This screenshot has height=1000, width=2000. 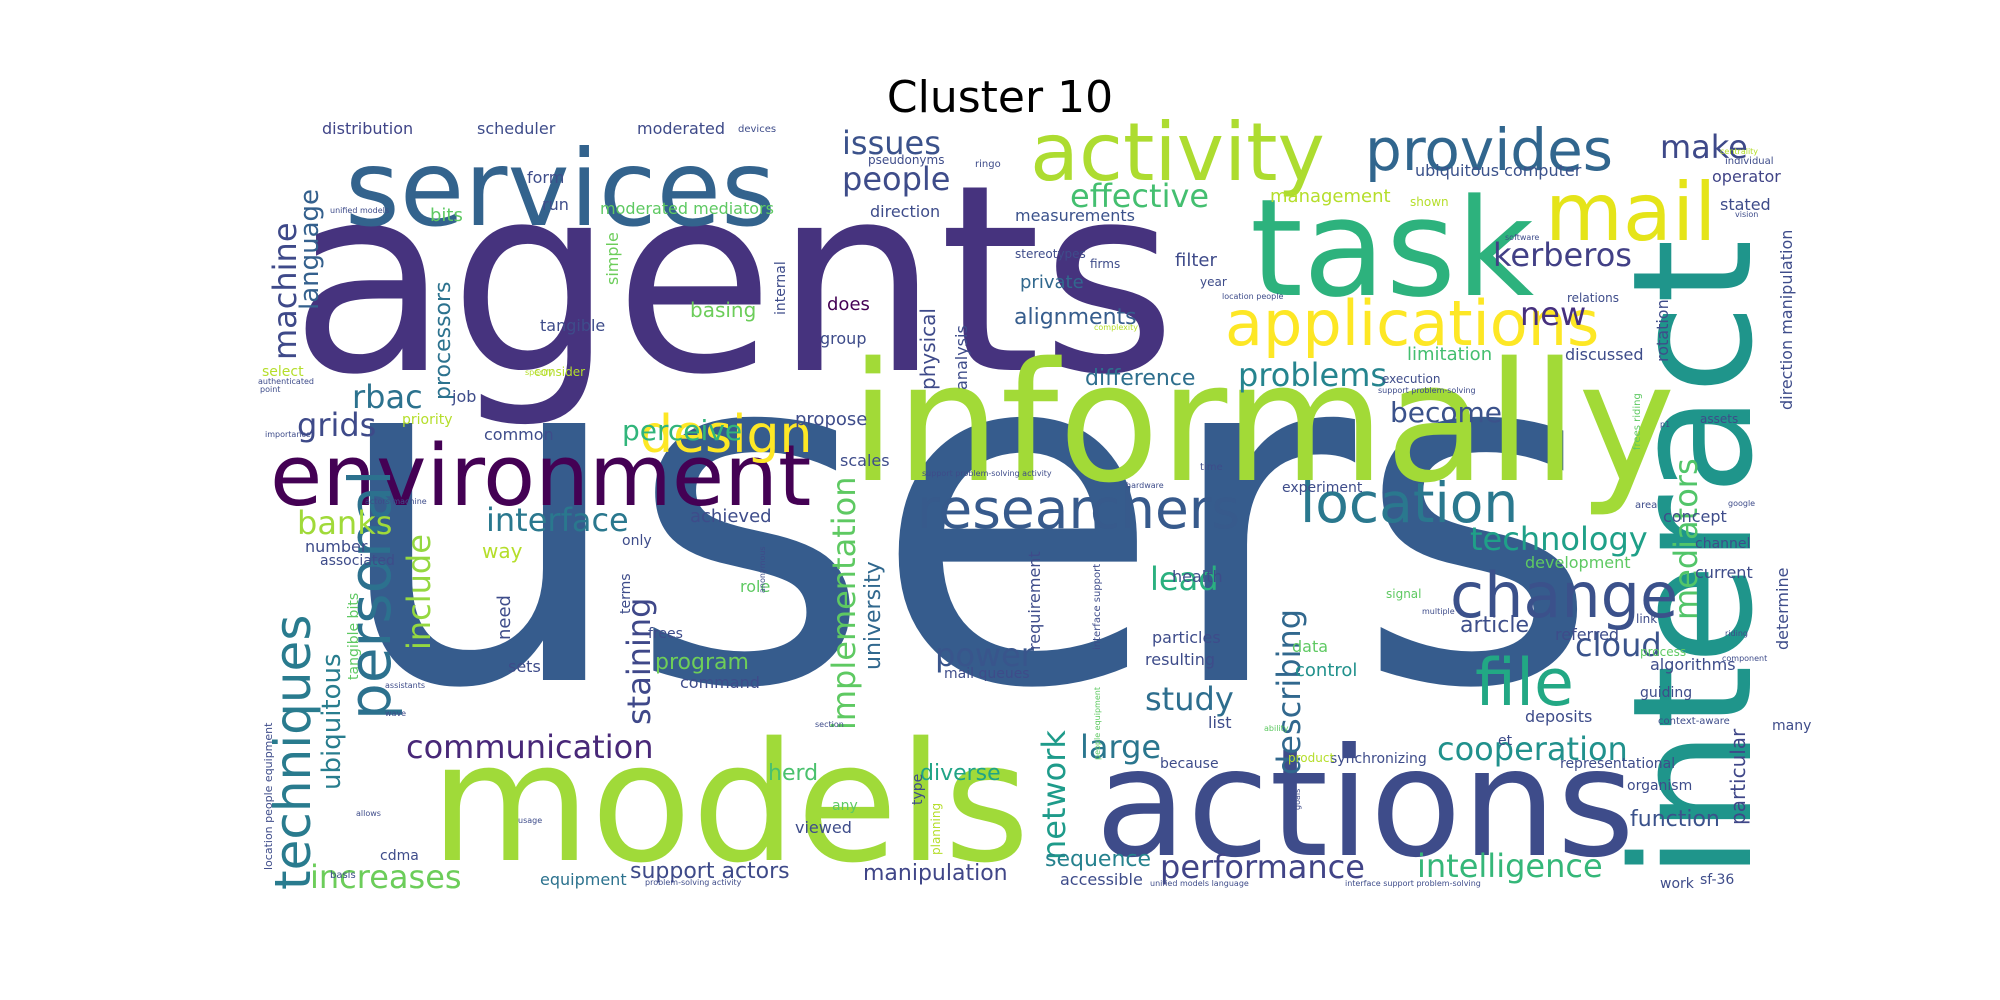 What do you see at coordinates (762, 569) in the screenshot?
I see `word-anonymous: anonymous` at bounding box center [762, 569].